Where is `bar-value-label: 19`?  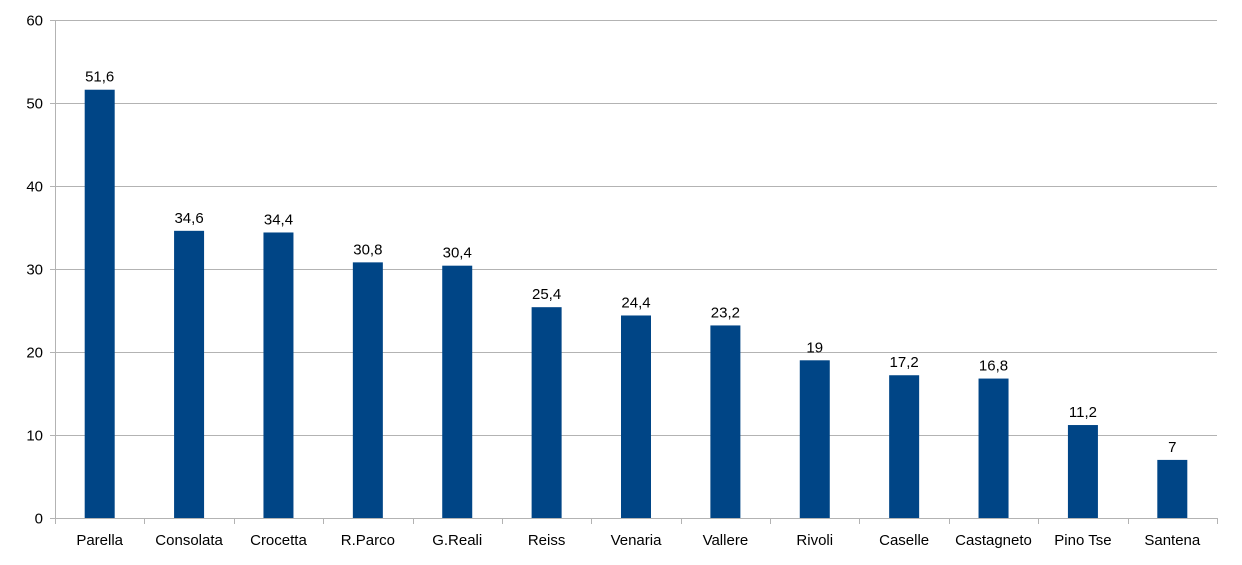 bar-value-label: 19 is located at coordinates (814, 347).